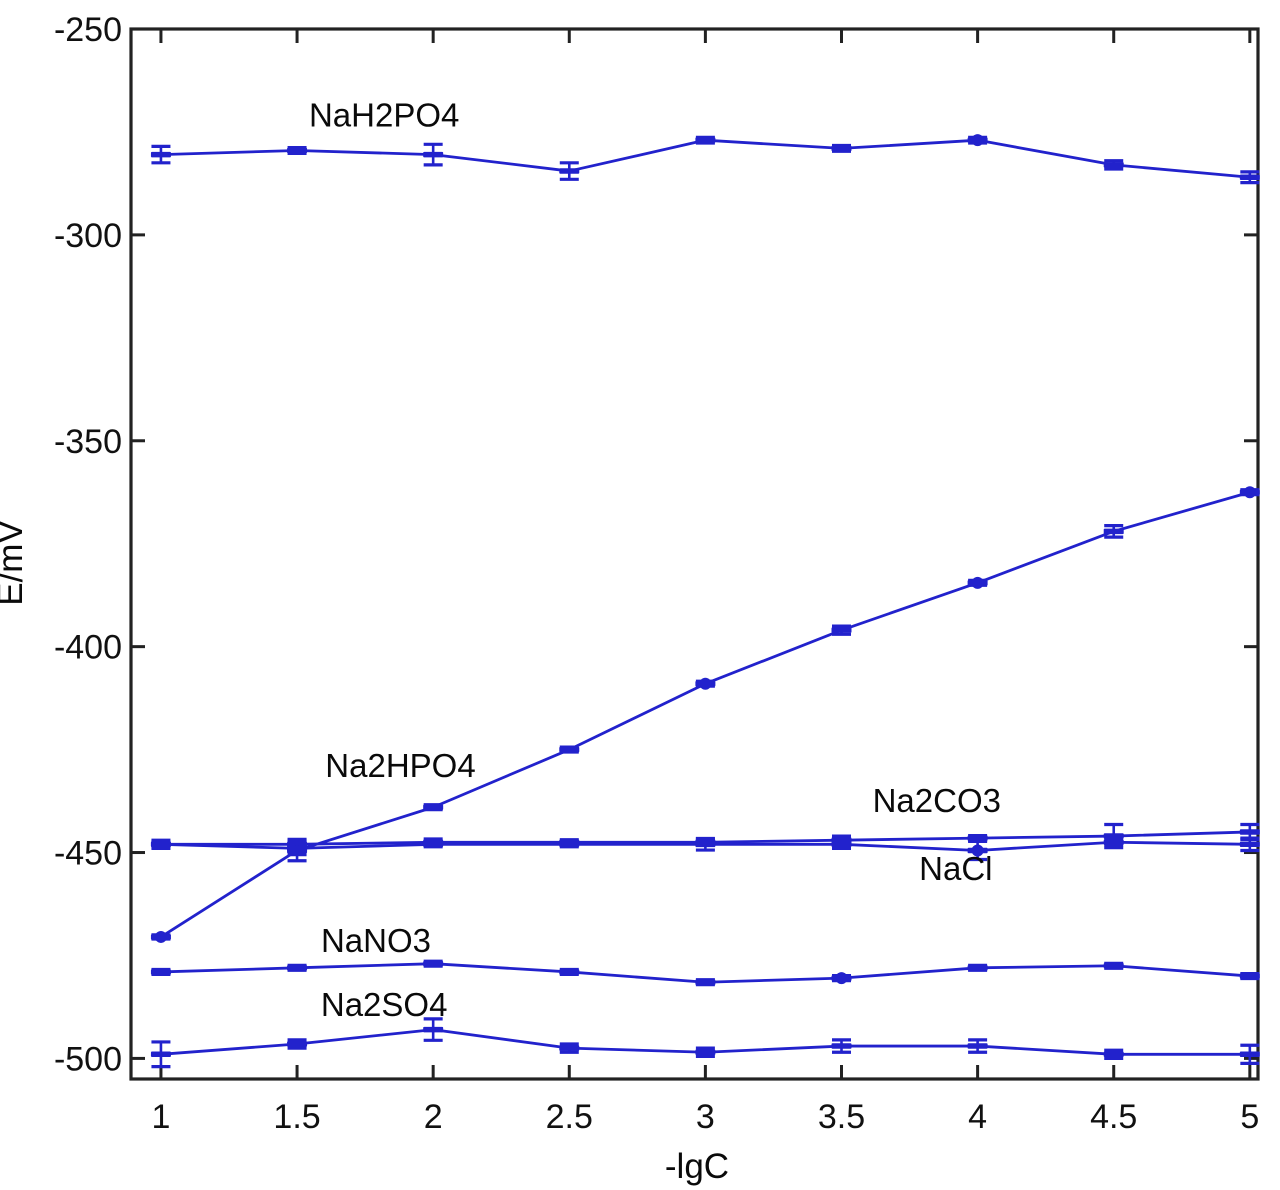 Image resolution: width=1280 pixels, height=1190 pixels. Describe the element at coordinates (841, 1117) in the screenshot. I see `x-tick-label: 3.5` at that location.